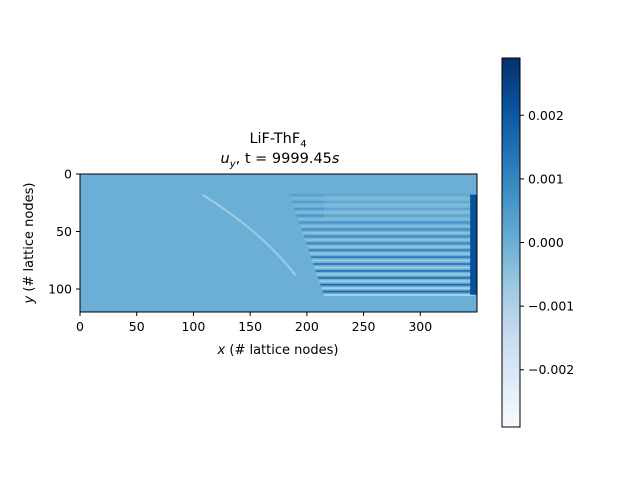 The width and height of the screenshot is (640, 484). Describe the element at coordinates (307, 326) in the screenshot. I see `x-tick-label: 200` at that location.